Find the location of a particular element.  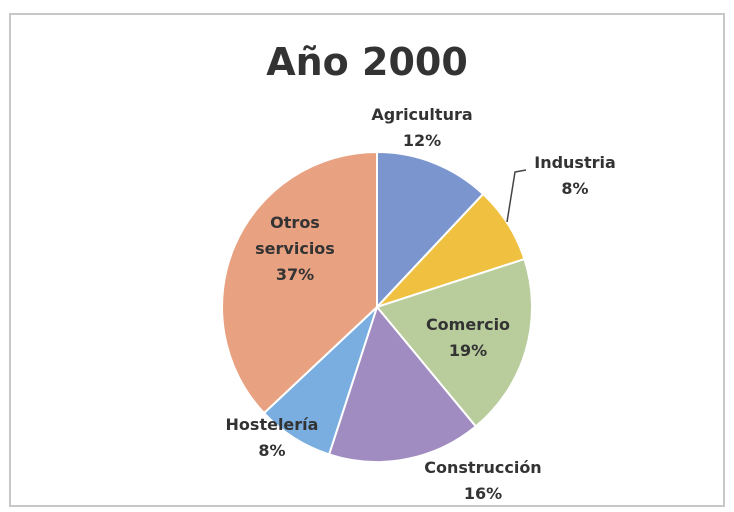

category-label: Construcción is located at coordinates (483, 467).